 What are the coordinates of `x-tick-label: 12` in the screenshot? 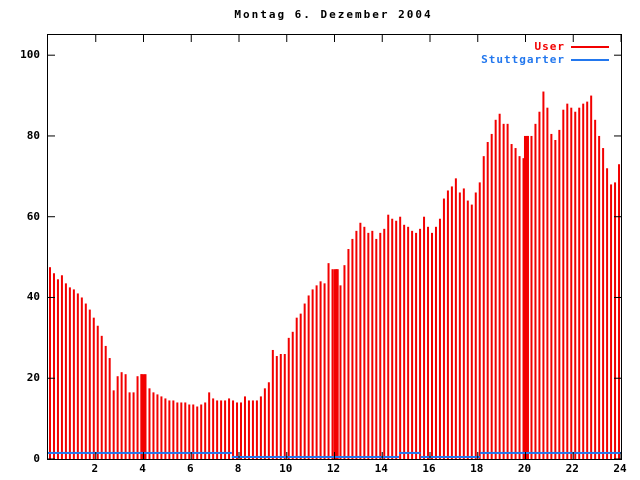 It's located at (333, 468).